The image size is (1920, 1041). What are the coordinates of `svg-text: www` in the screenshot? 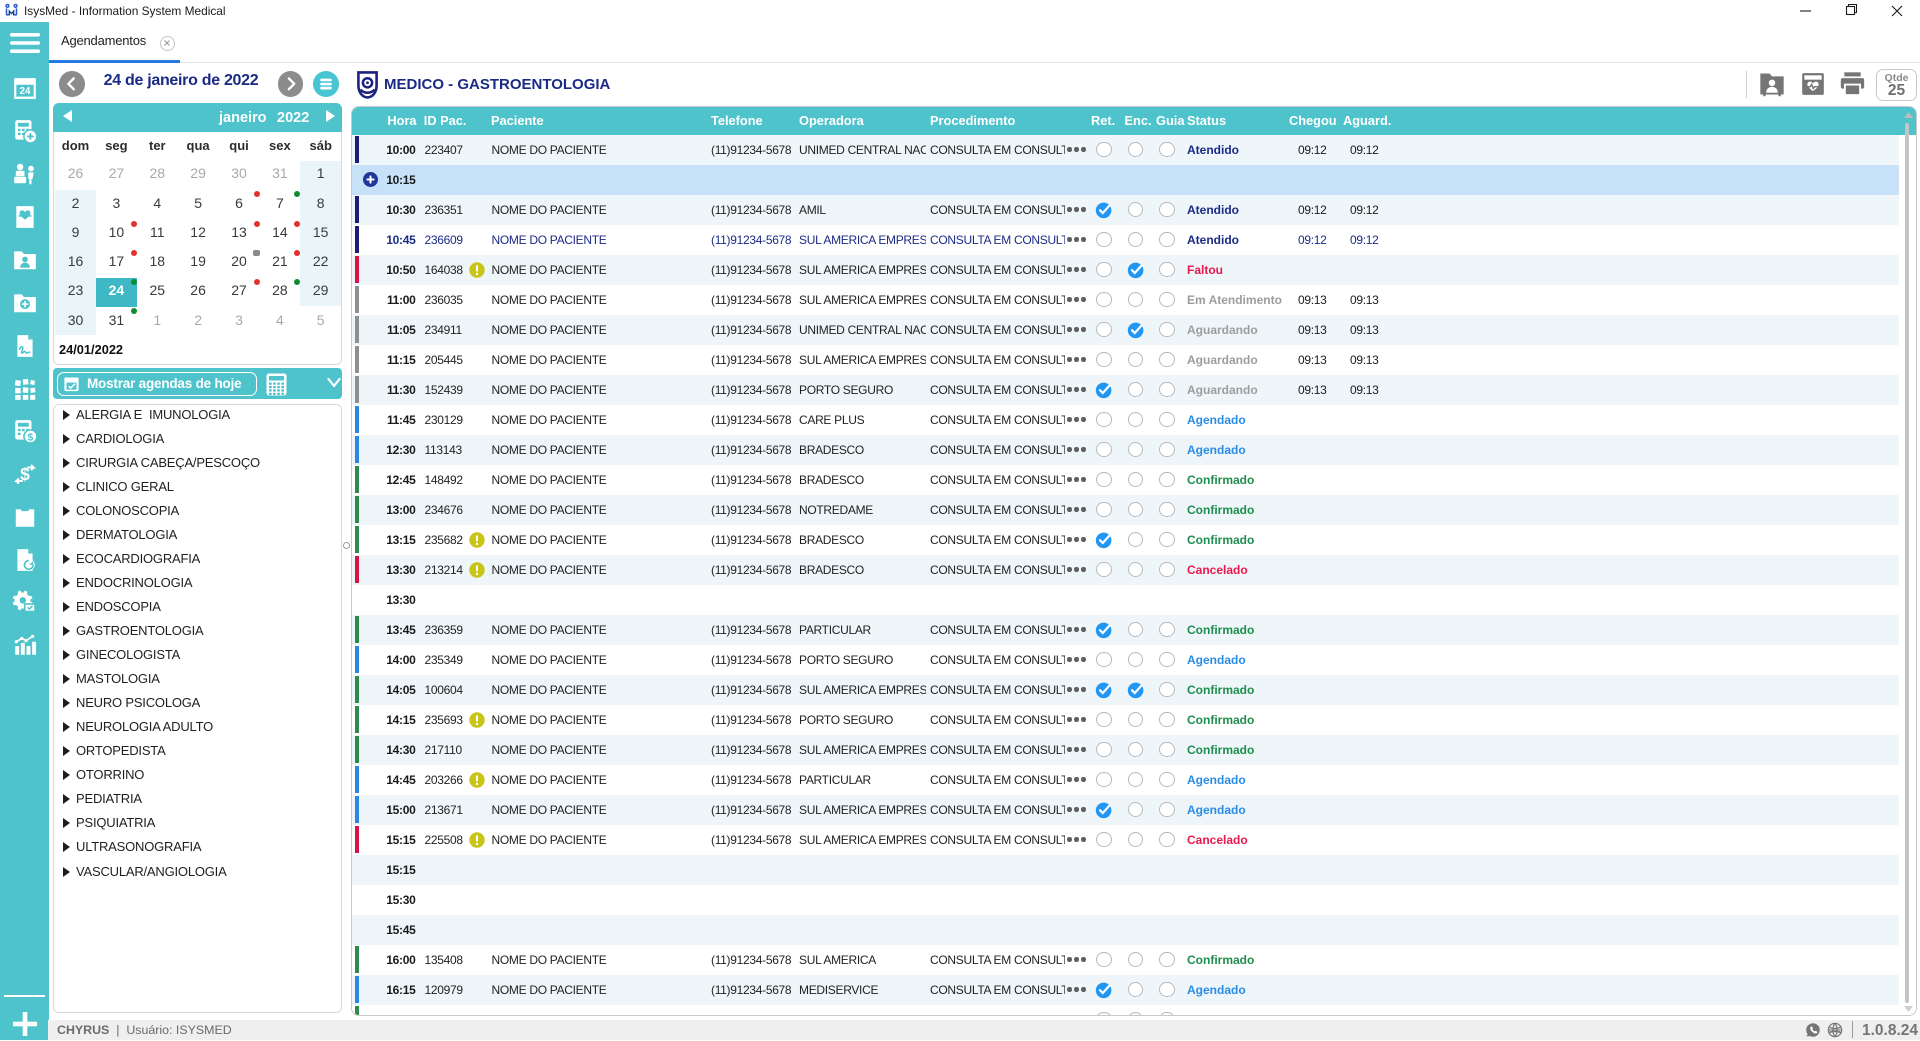 It's located at (1834, 1031).